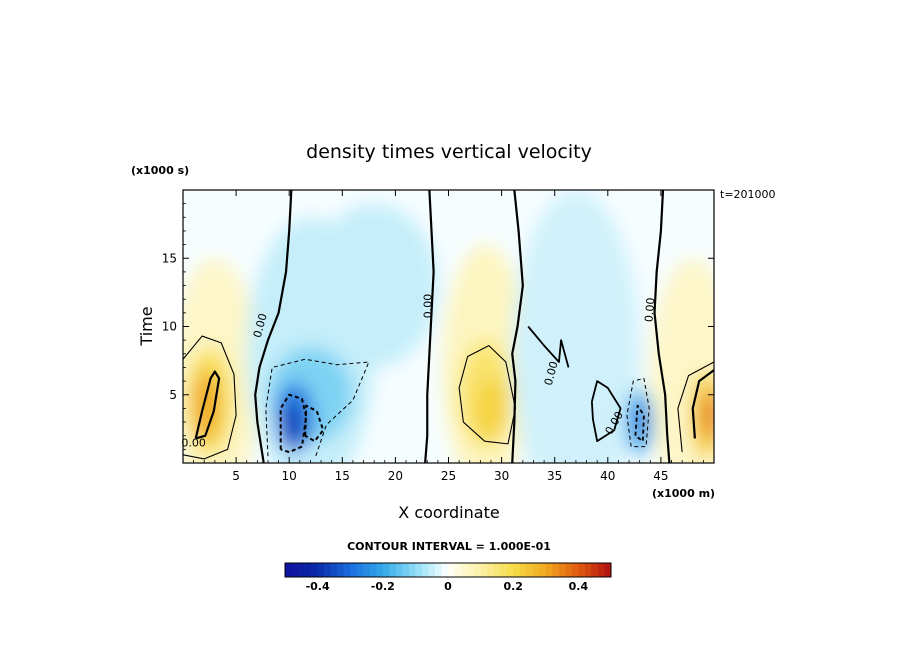  What do you see at coordinates (513, 586) in the screenshot?
I see `colorbar-tick-label: 0.2` at bounding box center [513, 586].